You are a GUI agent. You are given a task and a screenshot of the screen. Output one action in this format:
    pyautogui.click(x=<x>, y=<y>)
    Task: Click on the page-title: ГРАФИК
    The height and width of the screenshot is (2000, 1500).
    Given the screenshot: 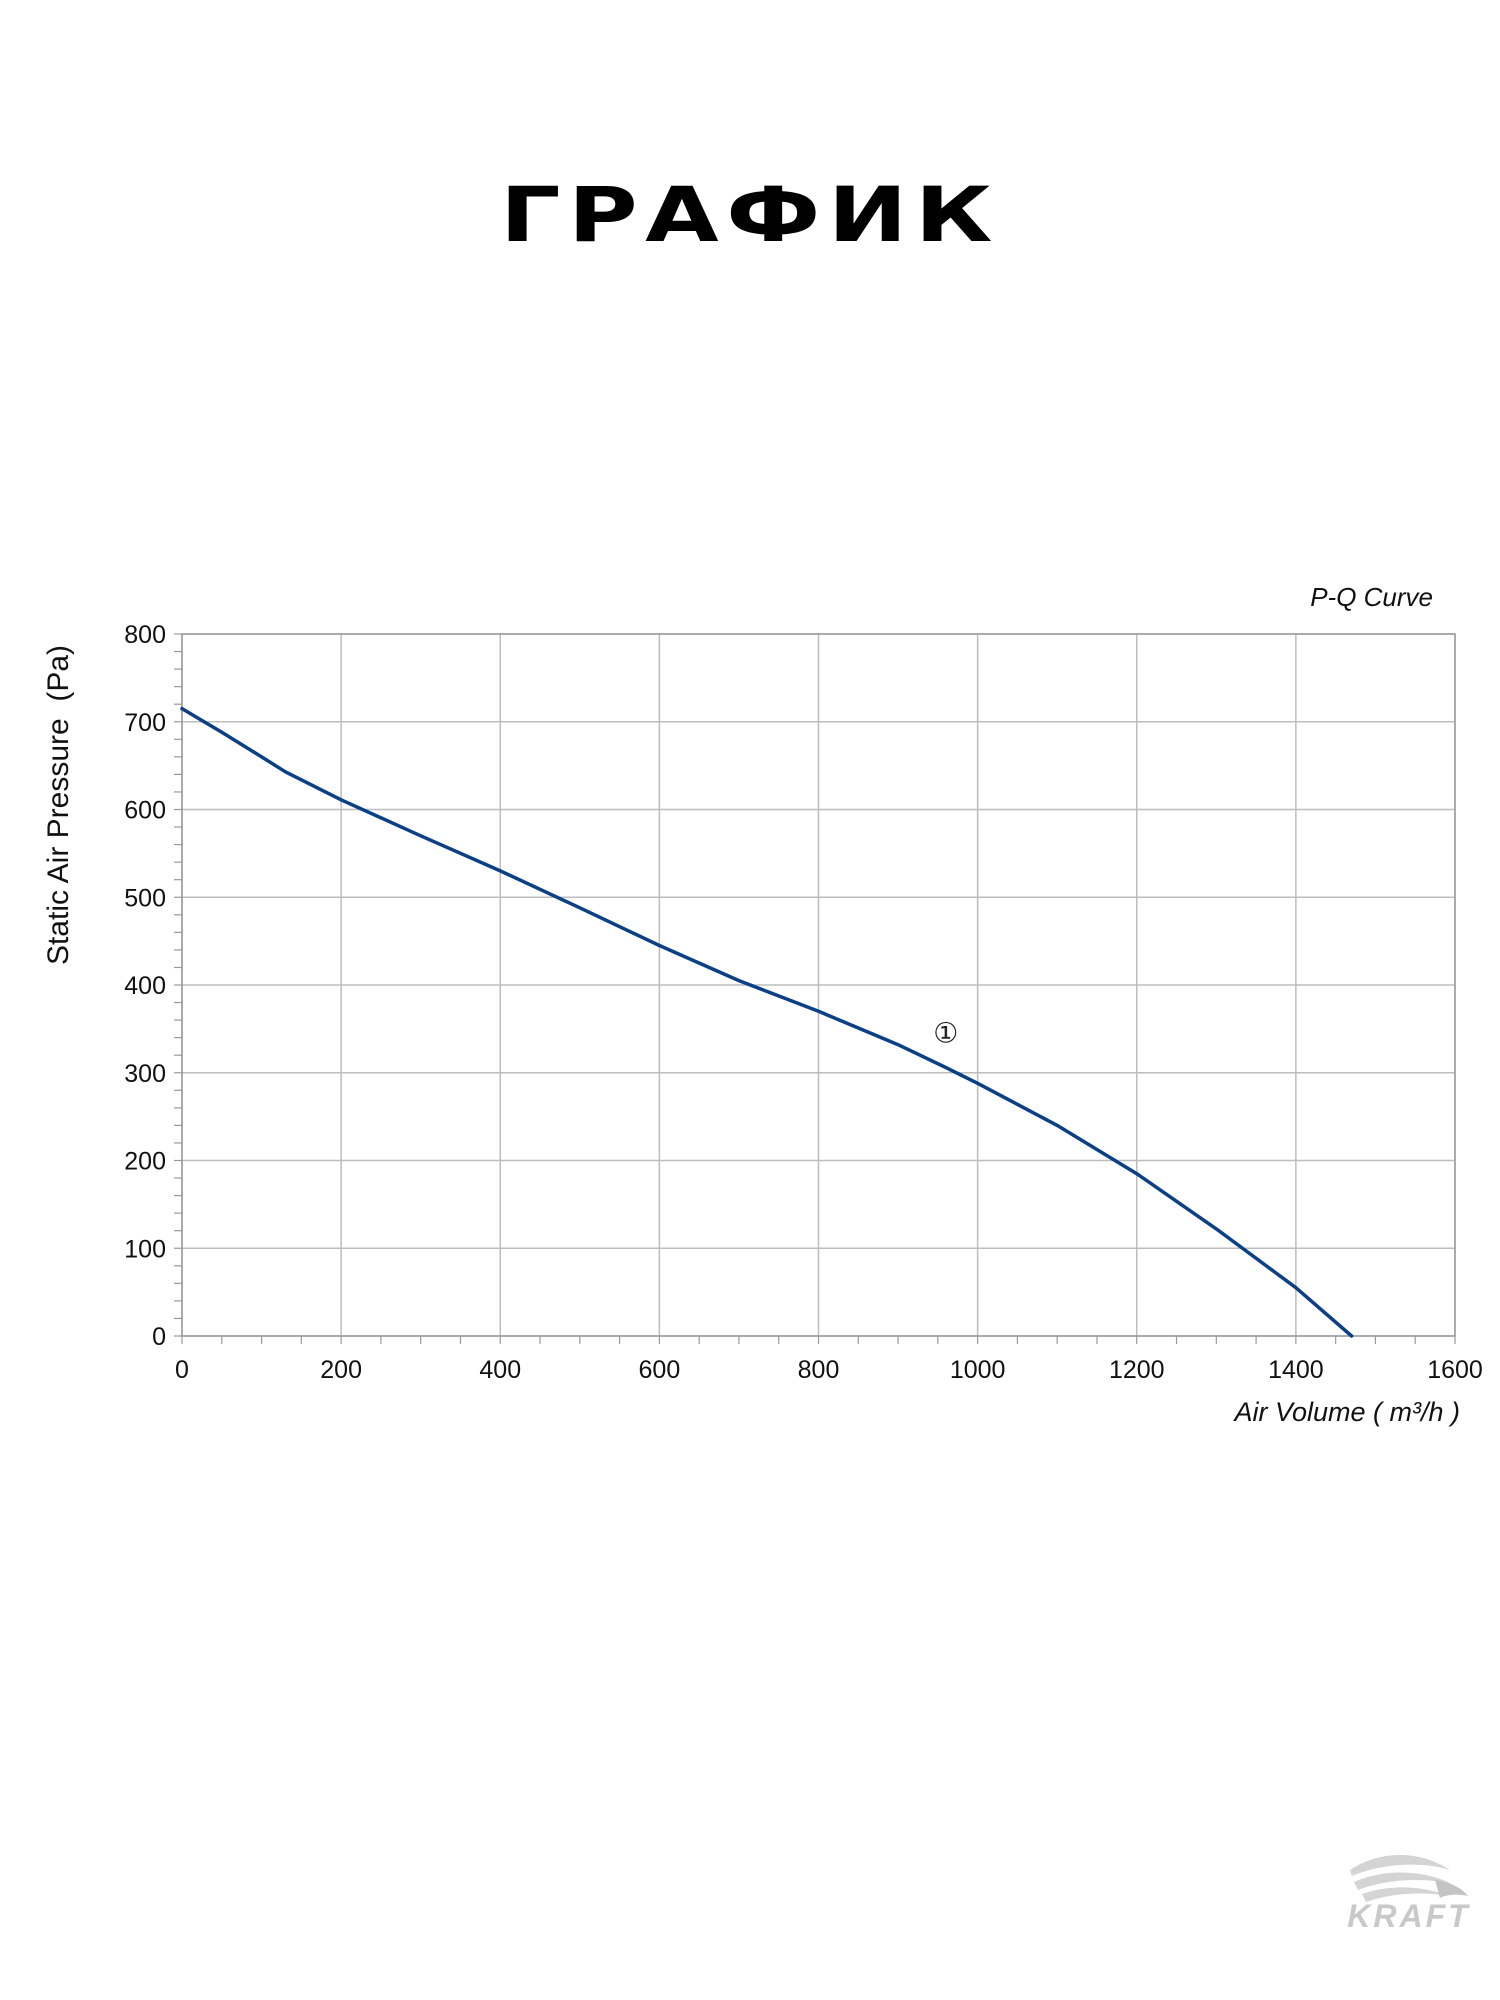 What is the action you would take?
    pyautogui.click(x=750, y=214)
    